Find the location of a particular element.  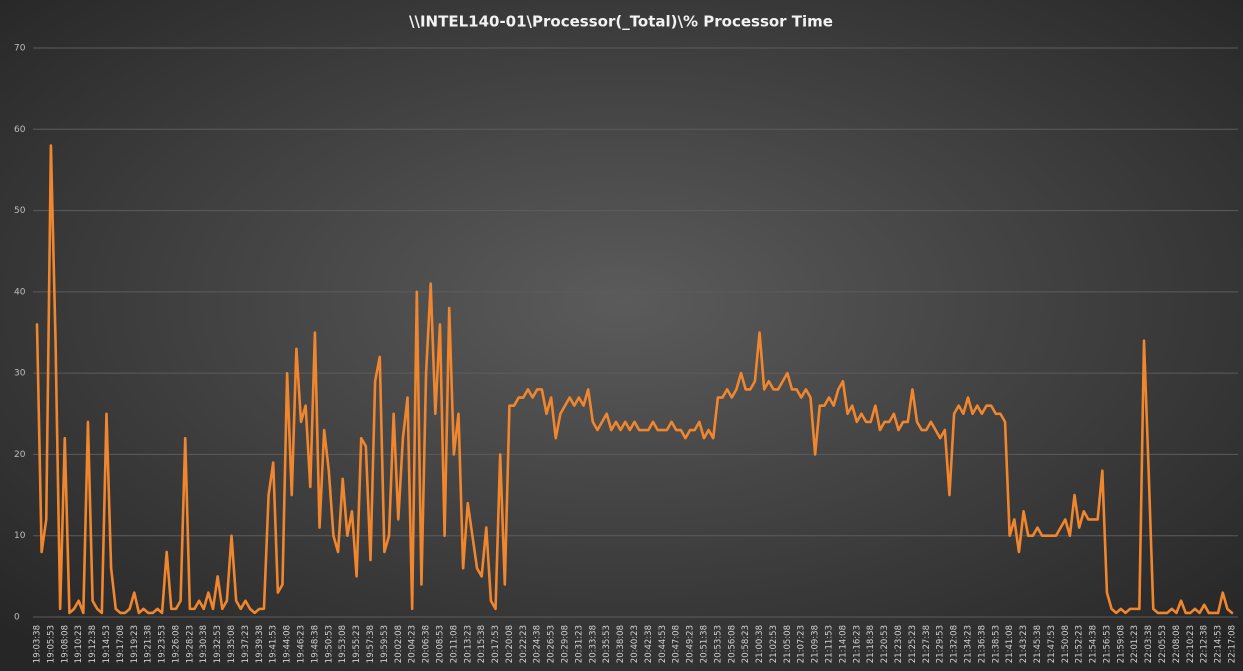

x-tick-label: 21:34:23 is located at coordinates (968, 644).